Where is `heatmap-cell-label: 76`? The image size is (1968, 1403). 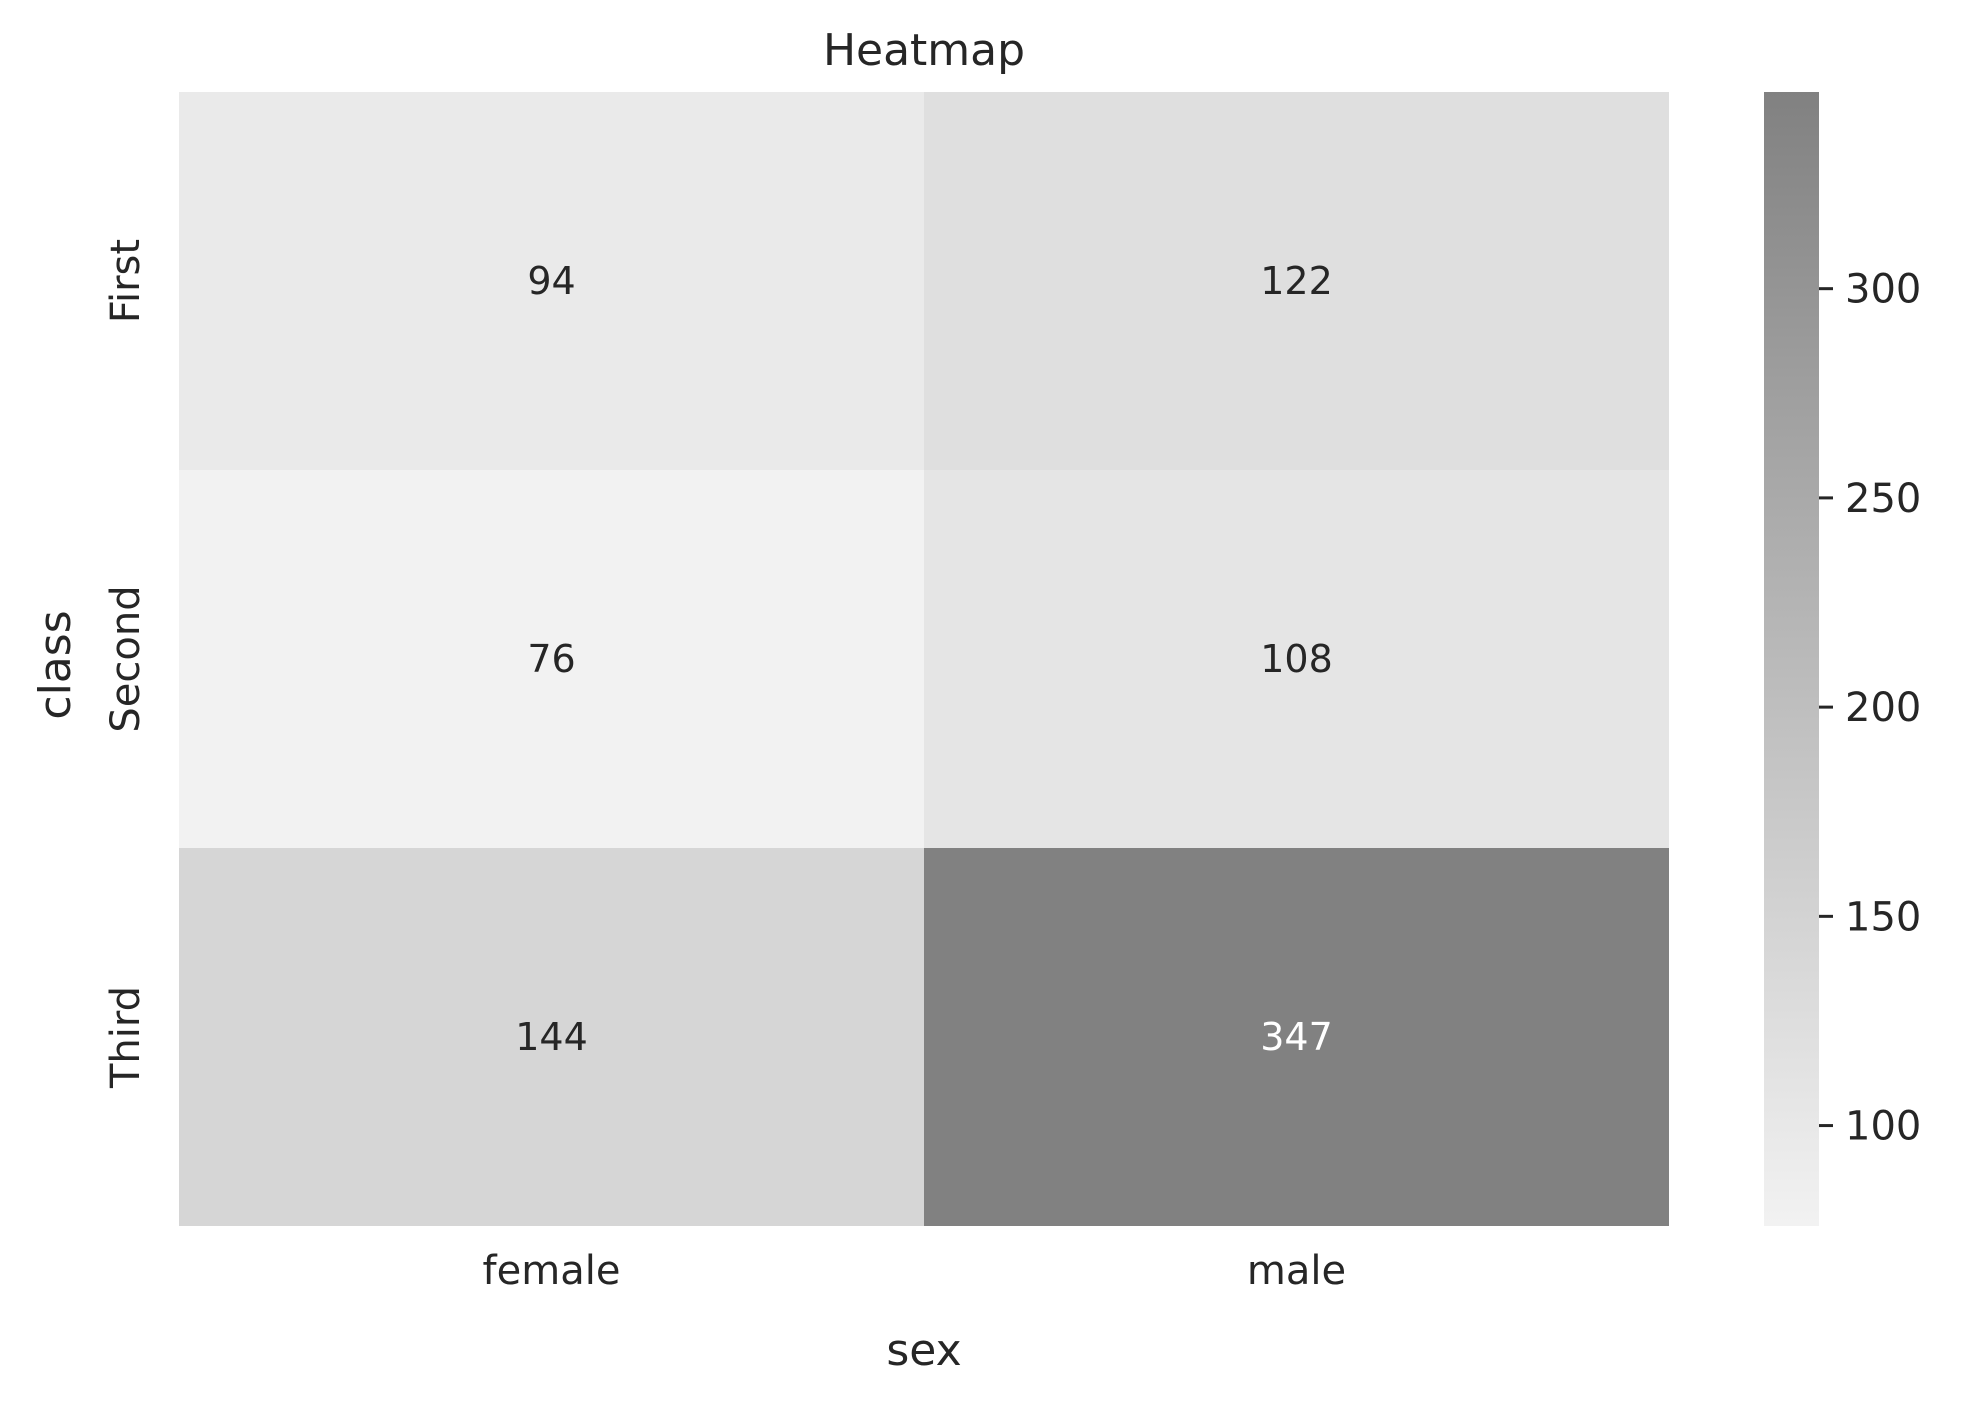 heatmap-cell-label: 76 is located at coordinates (551, 659).